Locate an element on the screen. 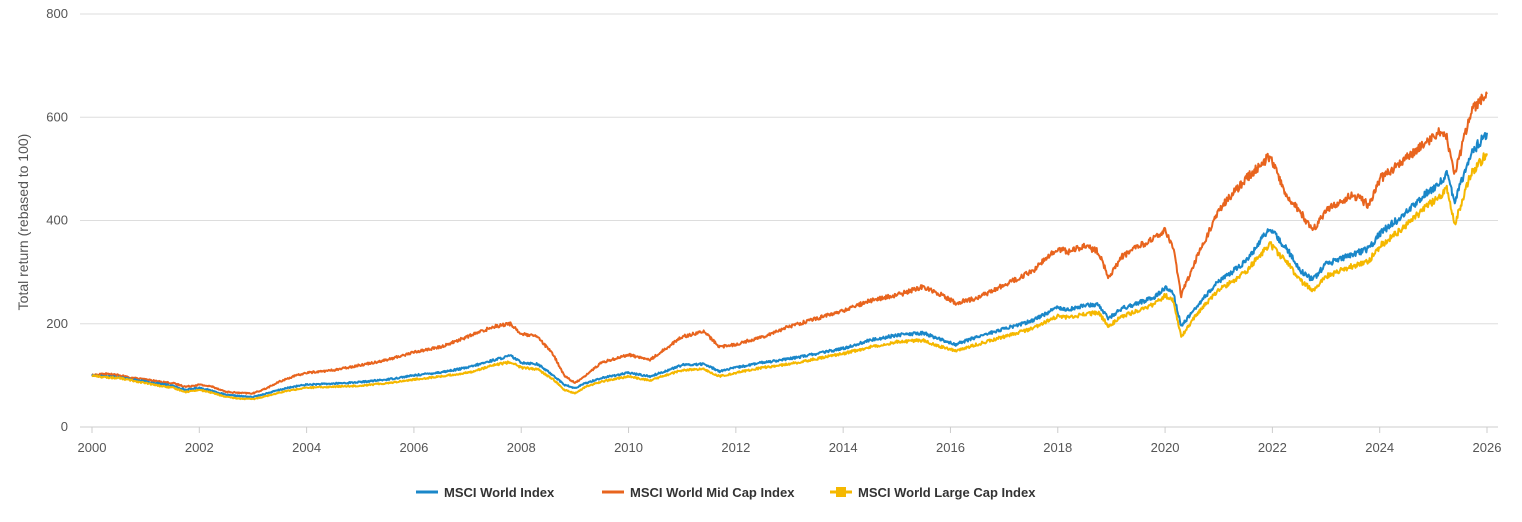 The height and width of the screenshot is (522, 1522). legend-label: MSCI World Large Cap Index is located at coordinates (947, 492).